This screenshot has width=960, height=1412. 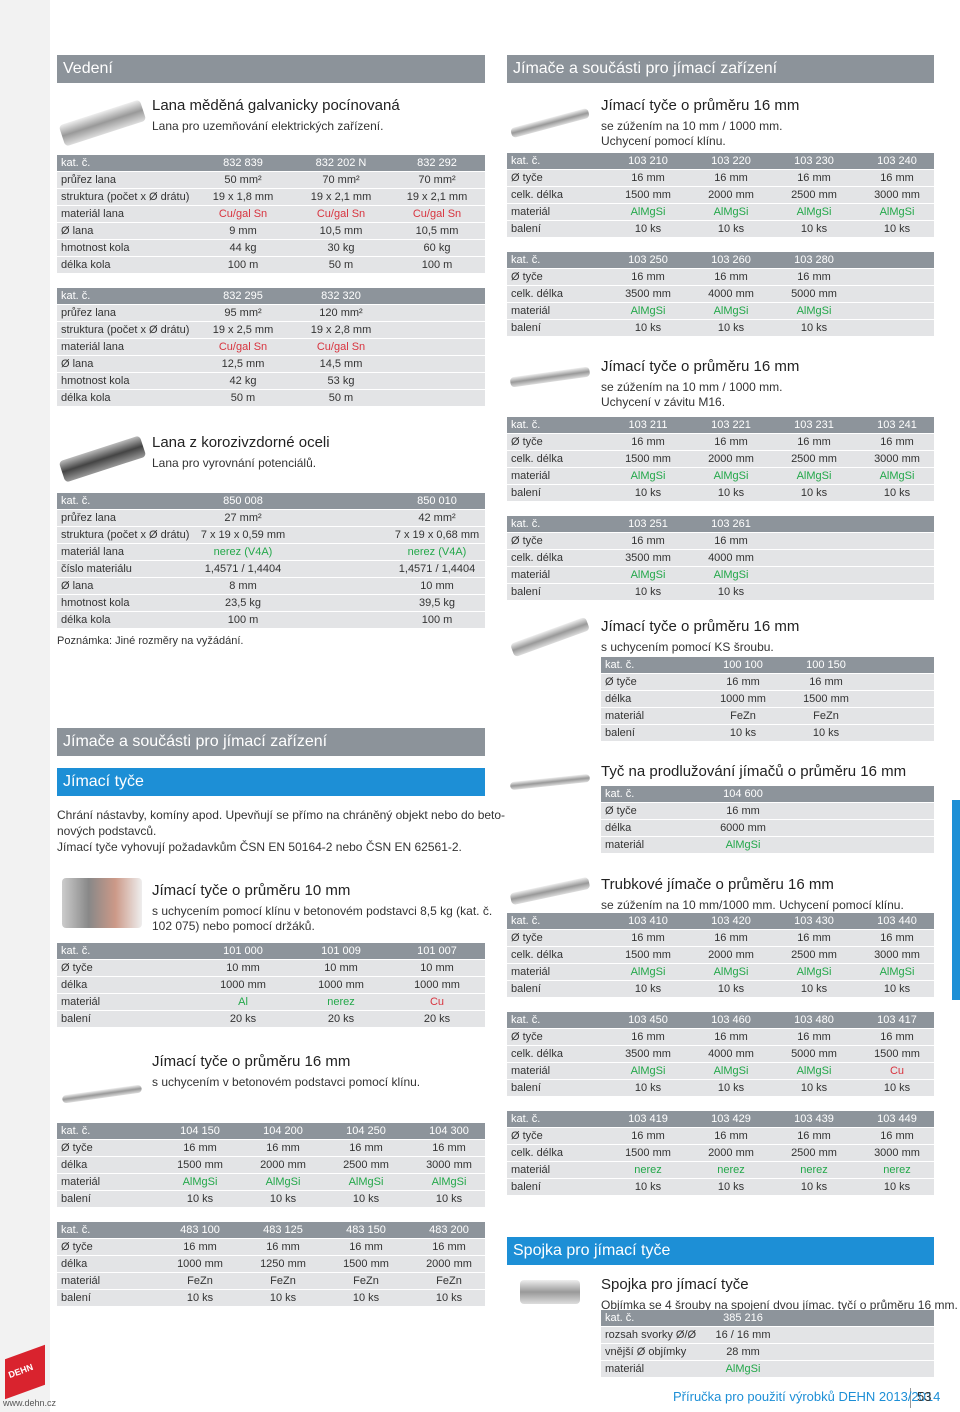 I want to click on table-cell: 1,4571 / 1,4404, so click(x=243, y=569).